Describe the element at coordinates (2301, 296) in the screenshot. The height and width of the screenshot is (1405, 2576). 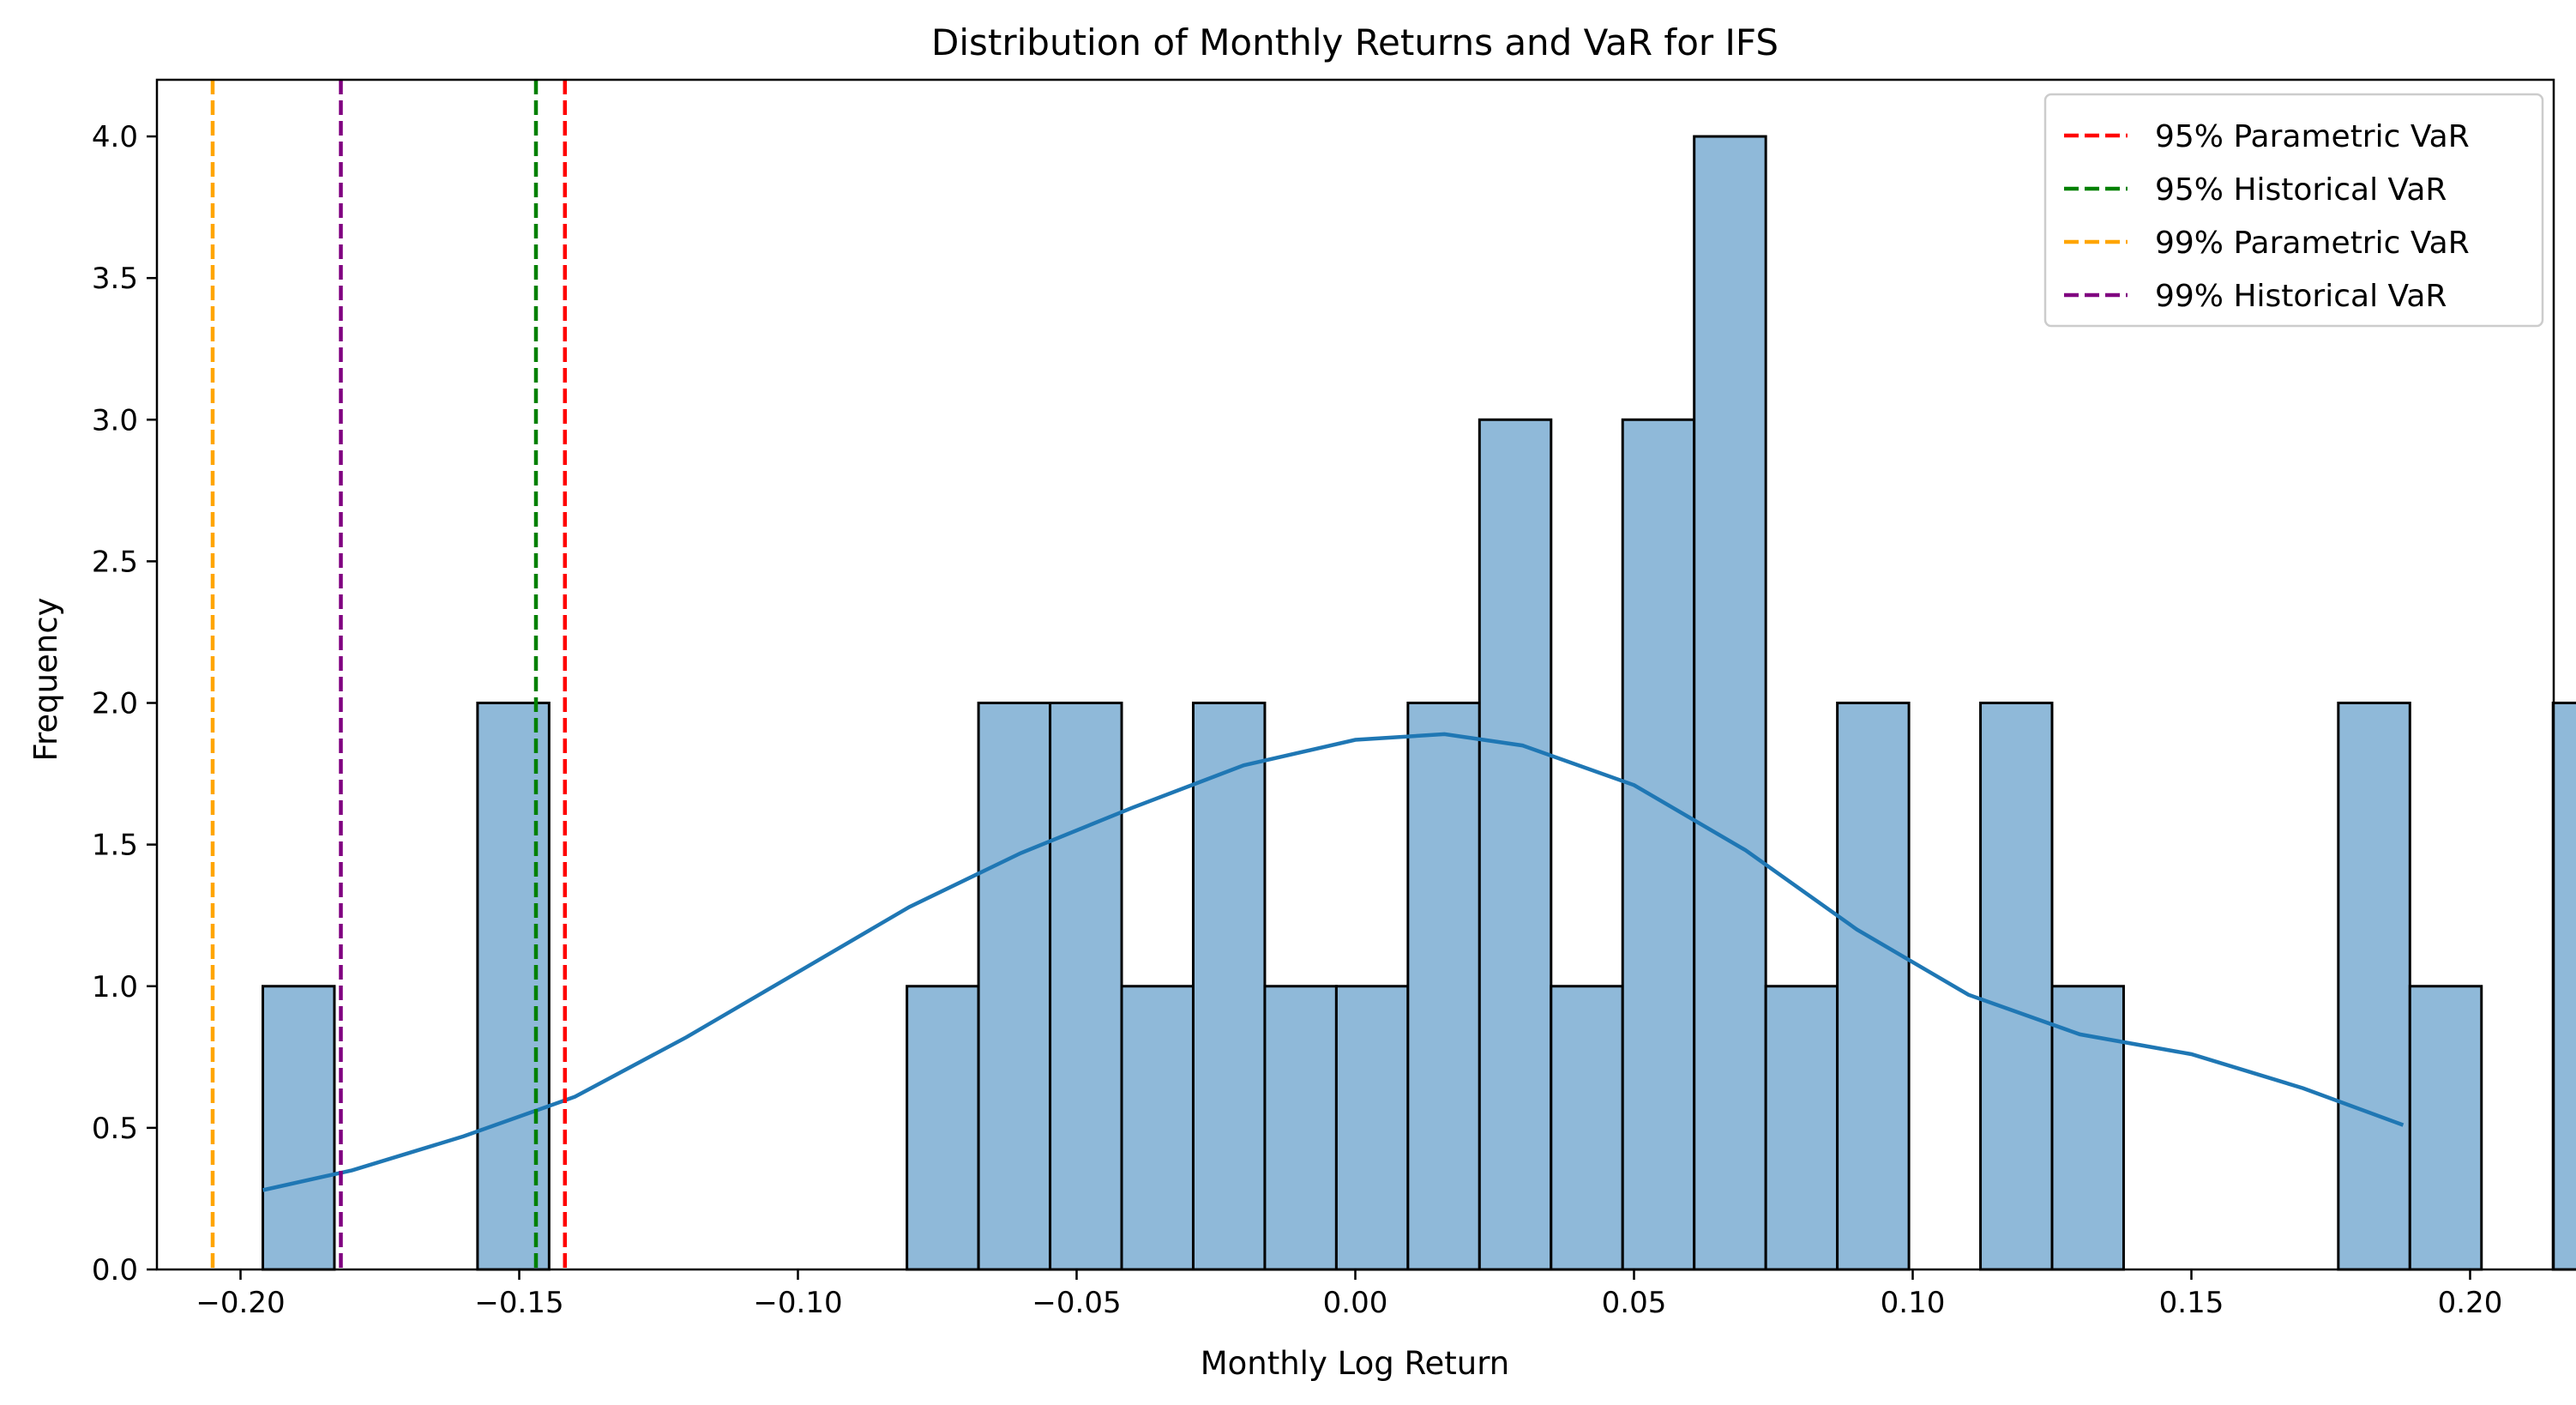
I see `legend-entry: 99% Historical VaR` at that location.